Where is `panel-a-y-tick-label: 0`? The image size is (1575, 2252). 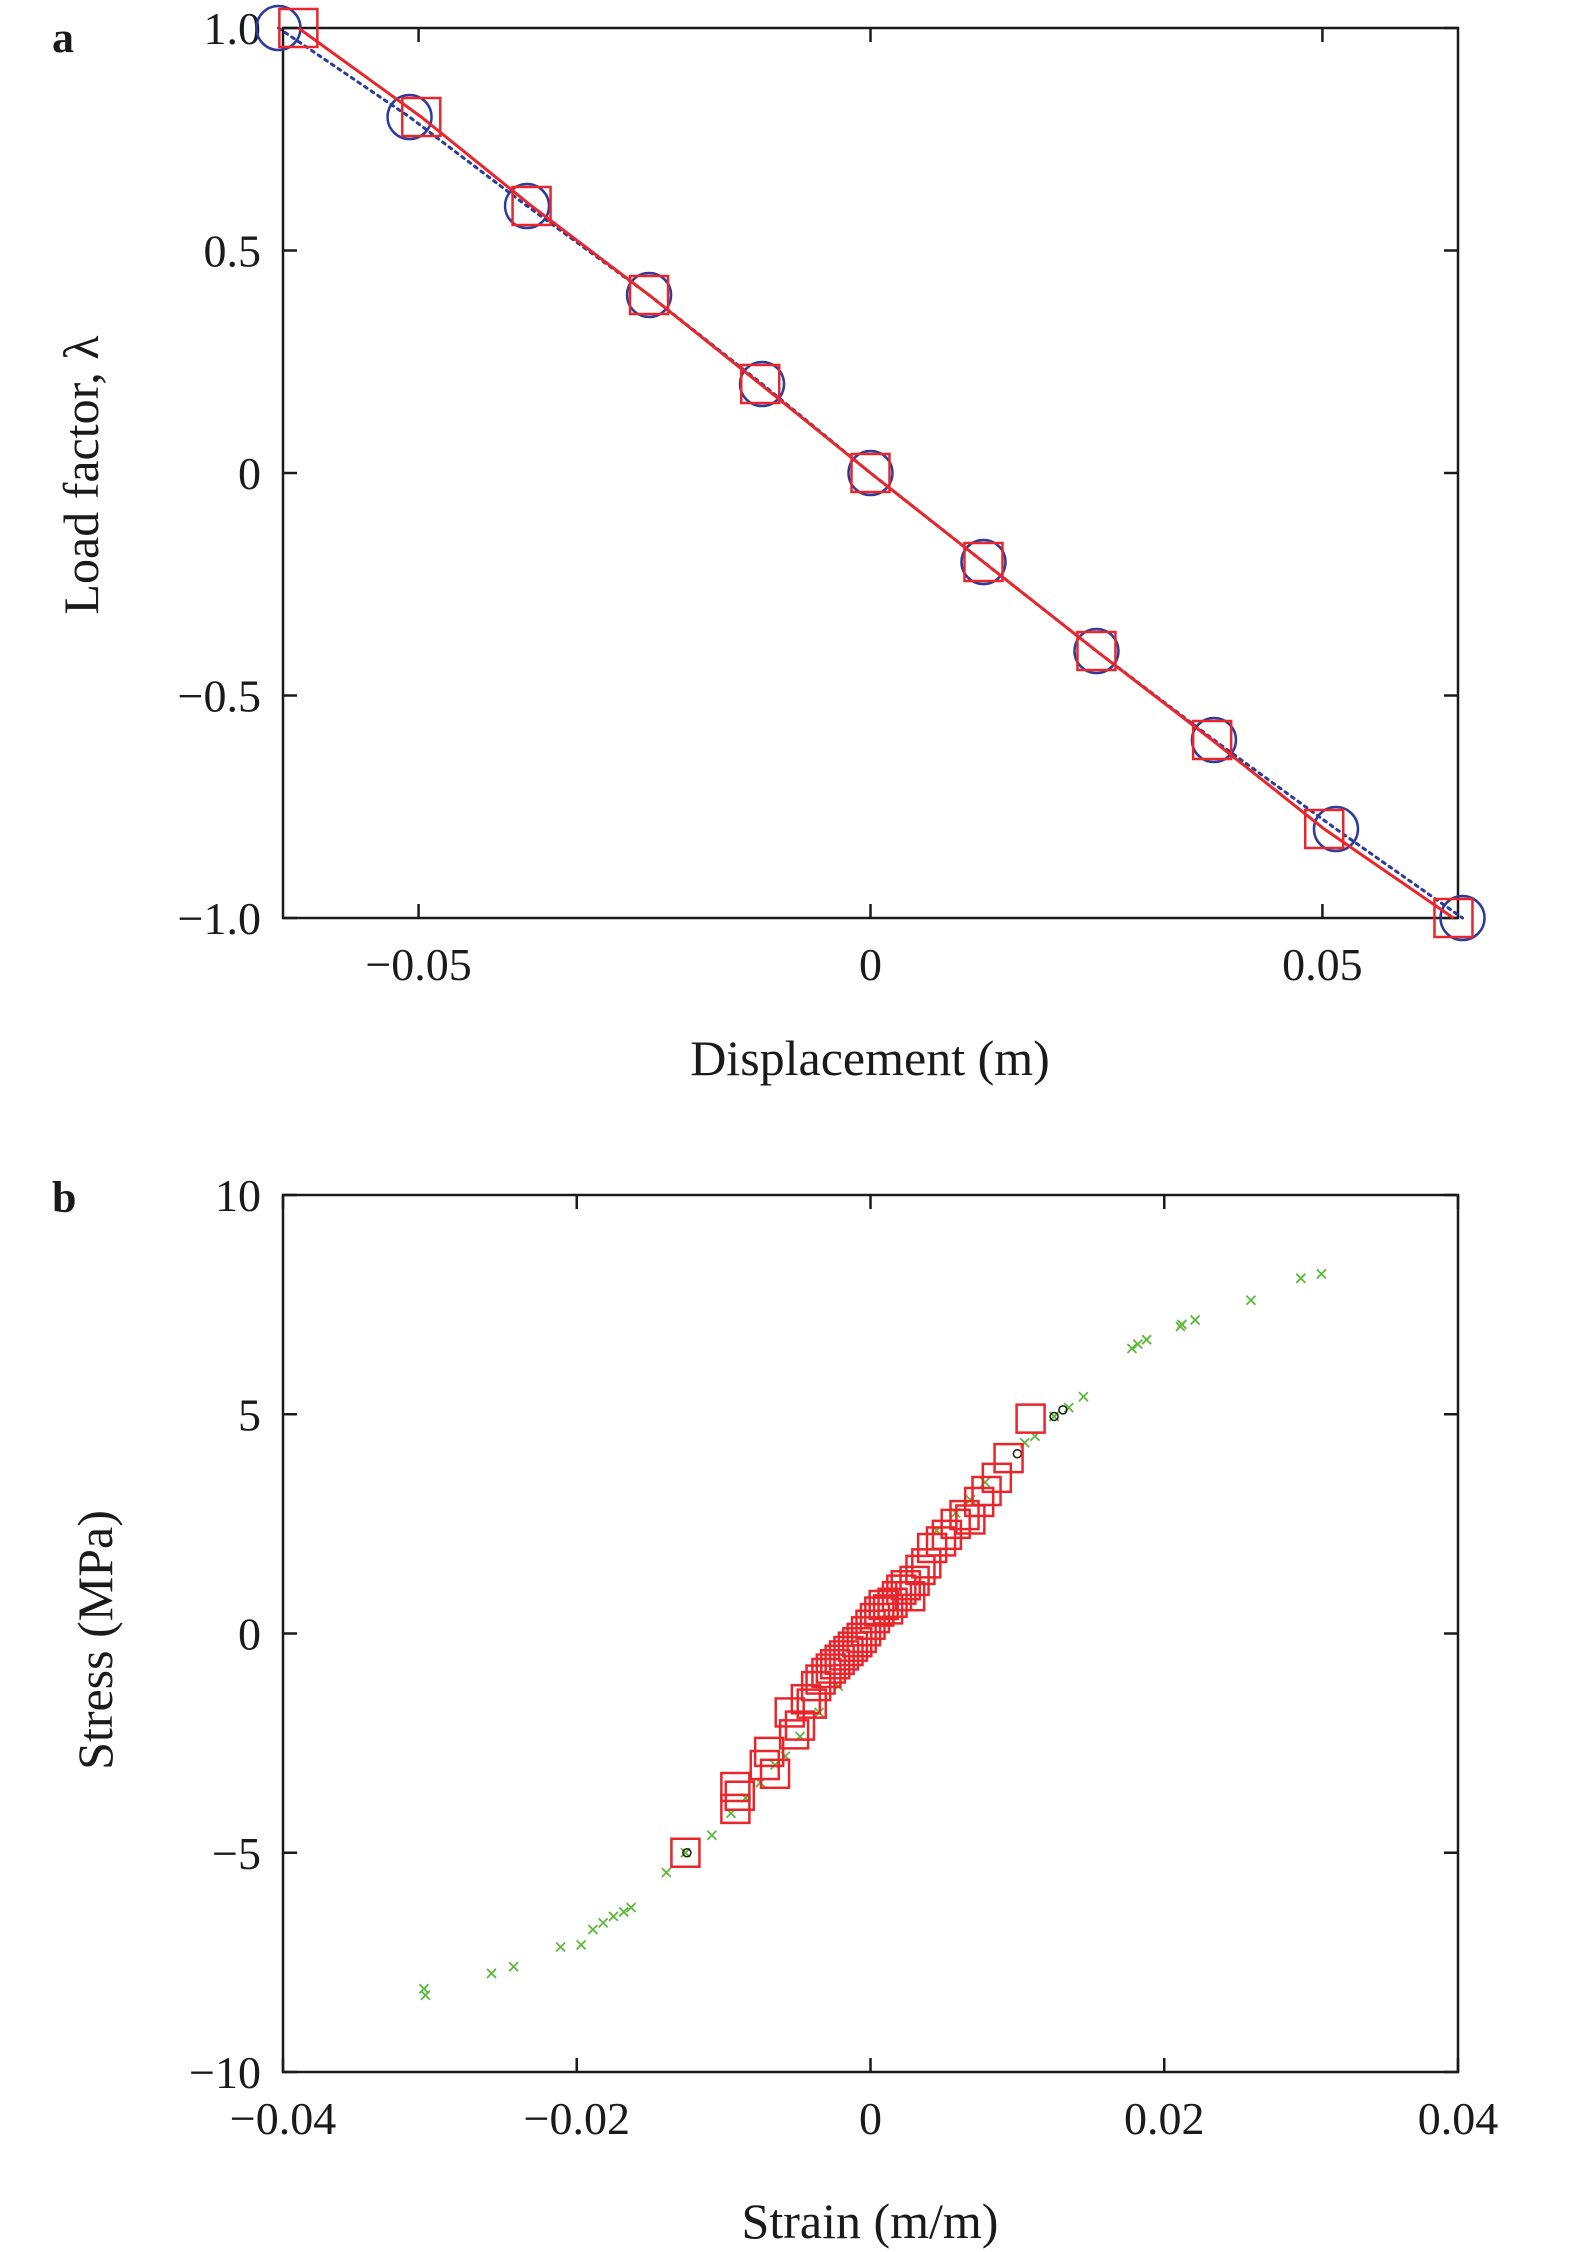 panel-a-y-tick-label: 0 is located at coordinates (249, 473).